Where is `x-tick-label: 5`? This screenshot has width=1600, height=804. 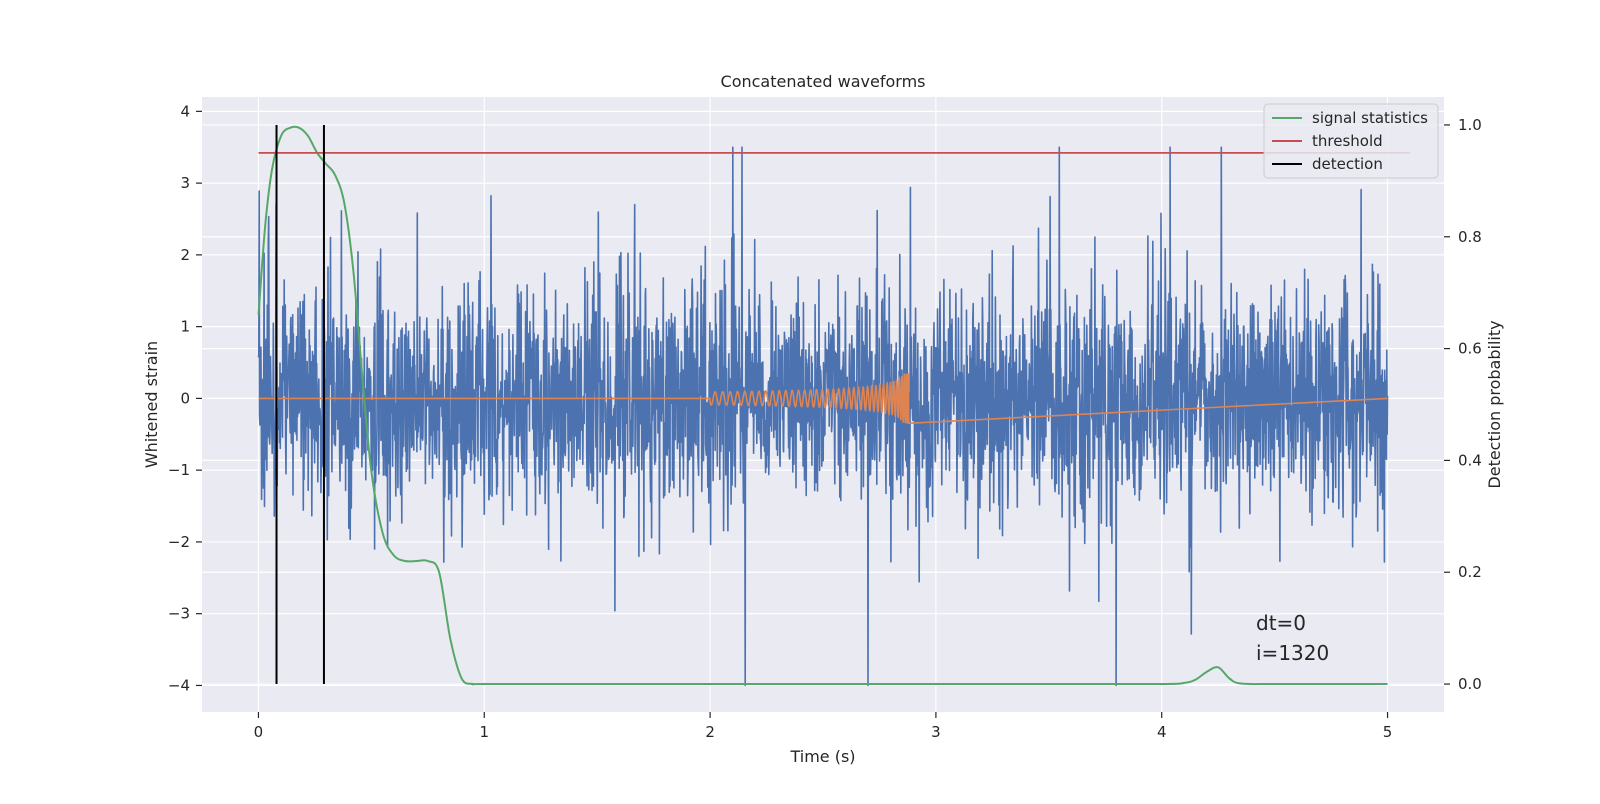 x-tick-label: 5 is located at coordinates (1388, 732).